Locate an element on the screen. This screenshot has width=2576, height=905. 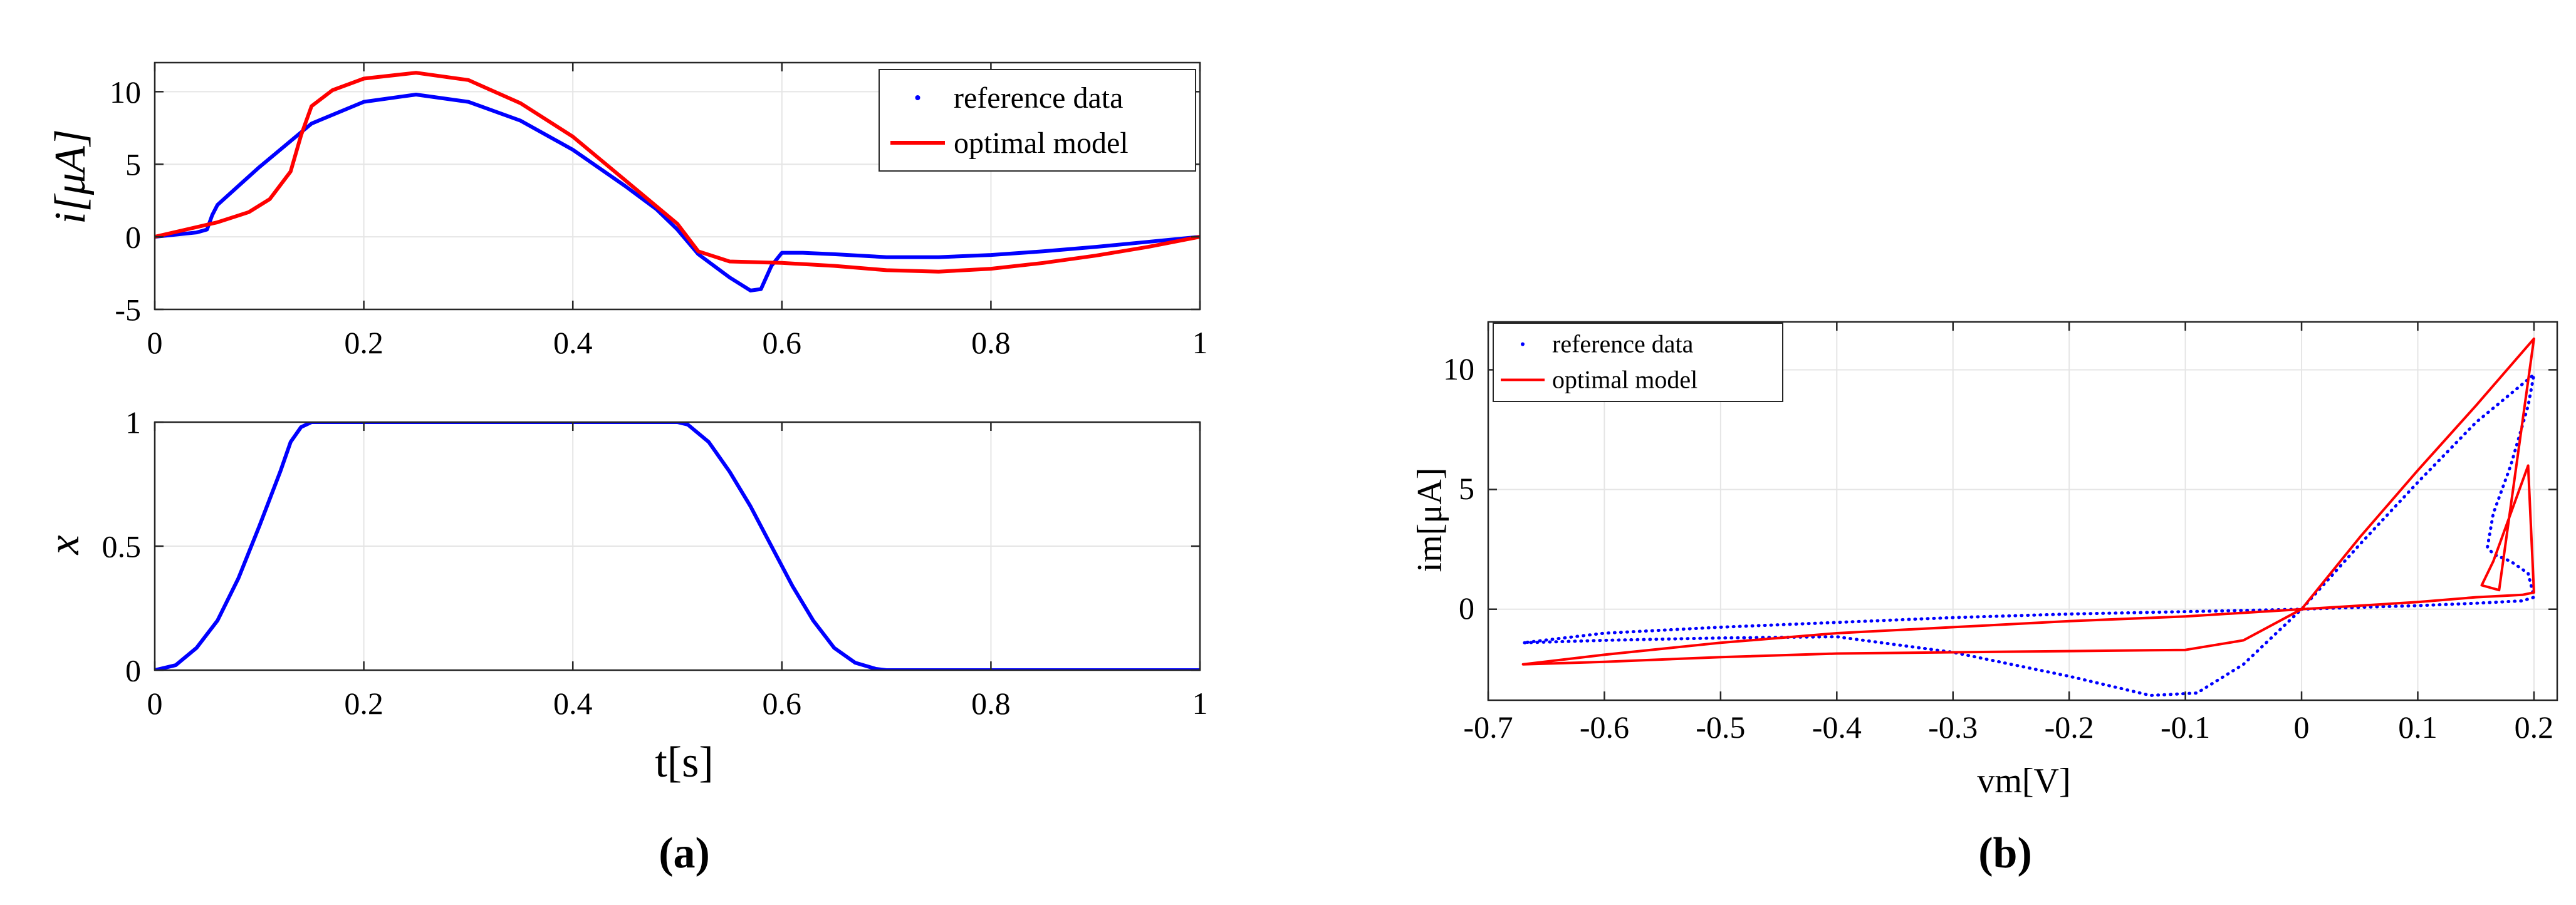
x-tick-label: 0.1 is located at coordinates (2418, 728).